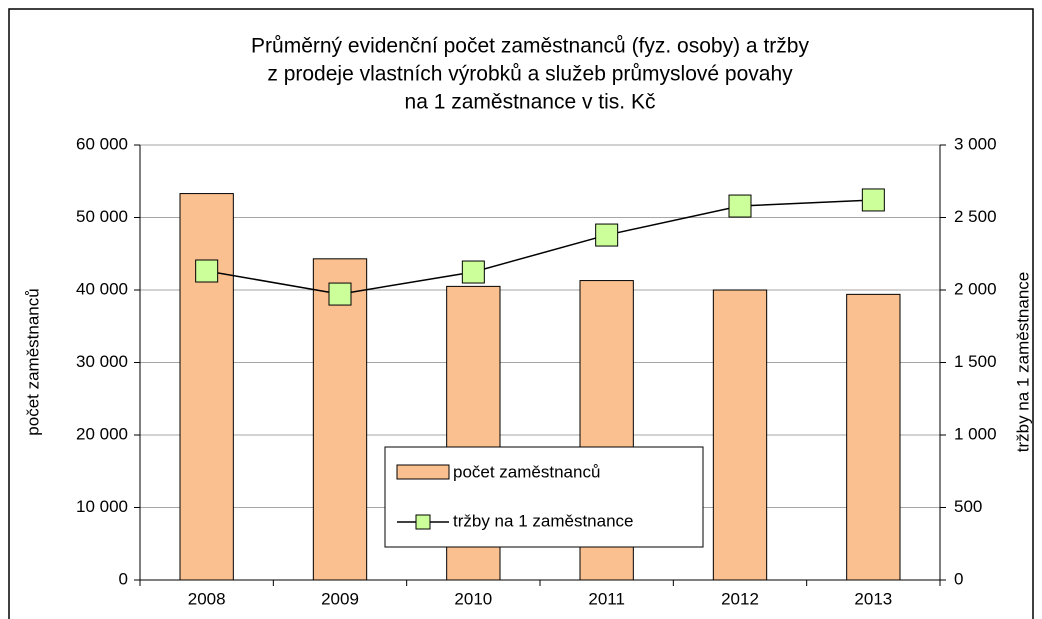  Describe the element at coordinates (423, 522) in the screenshot. I see `legend-marker` at that location.